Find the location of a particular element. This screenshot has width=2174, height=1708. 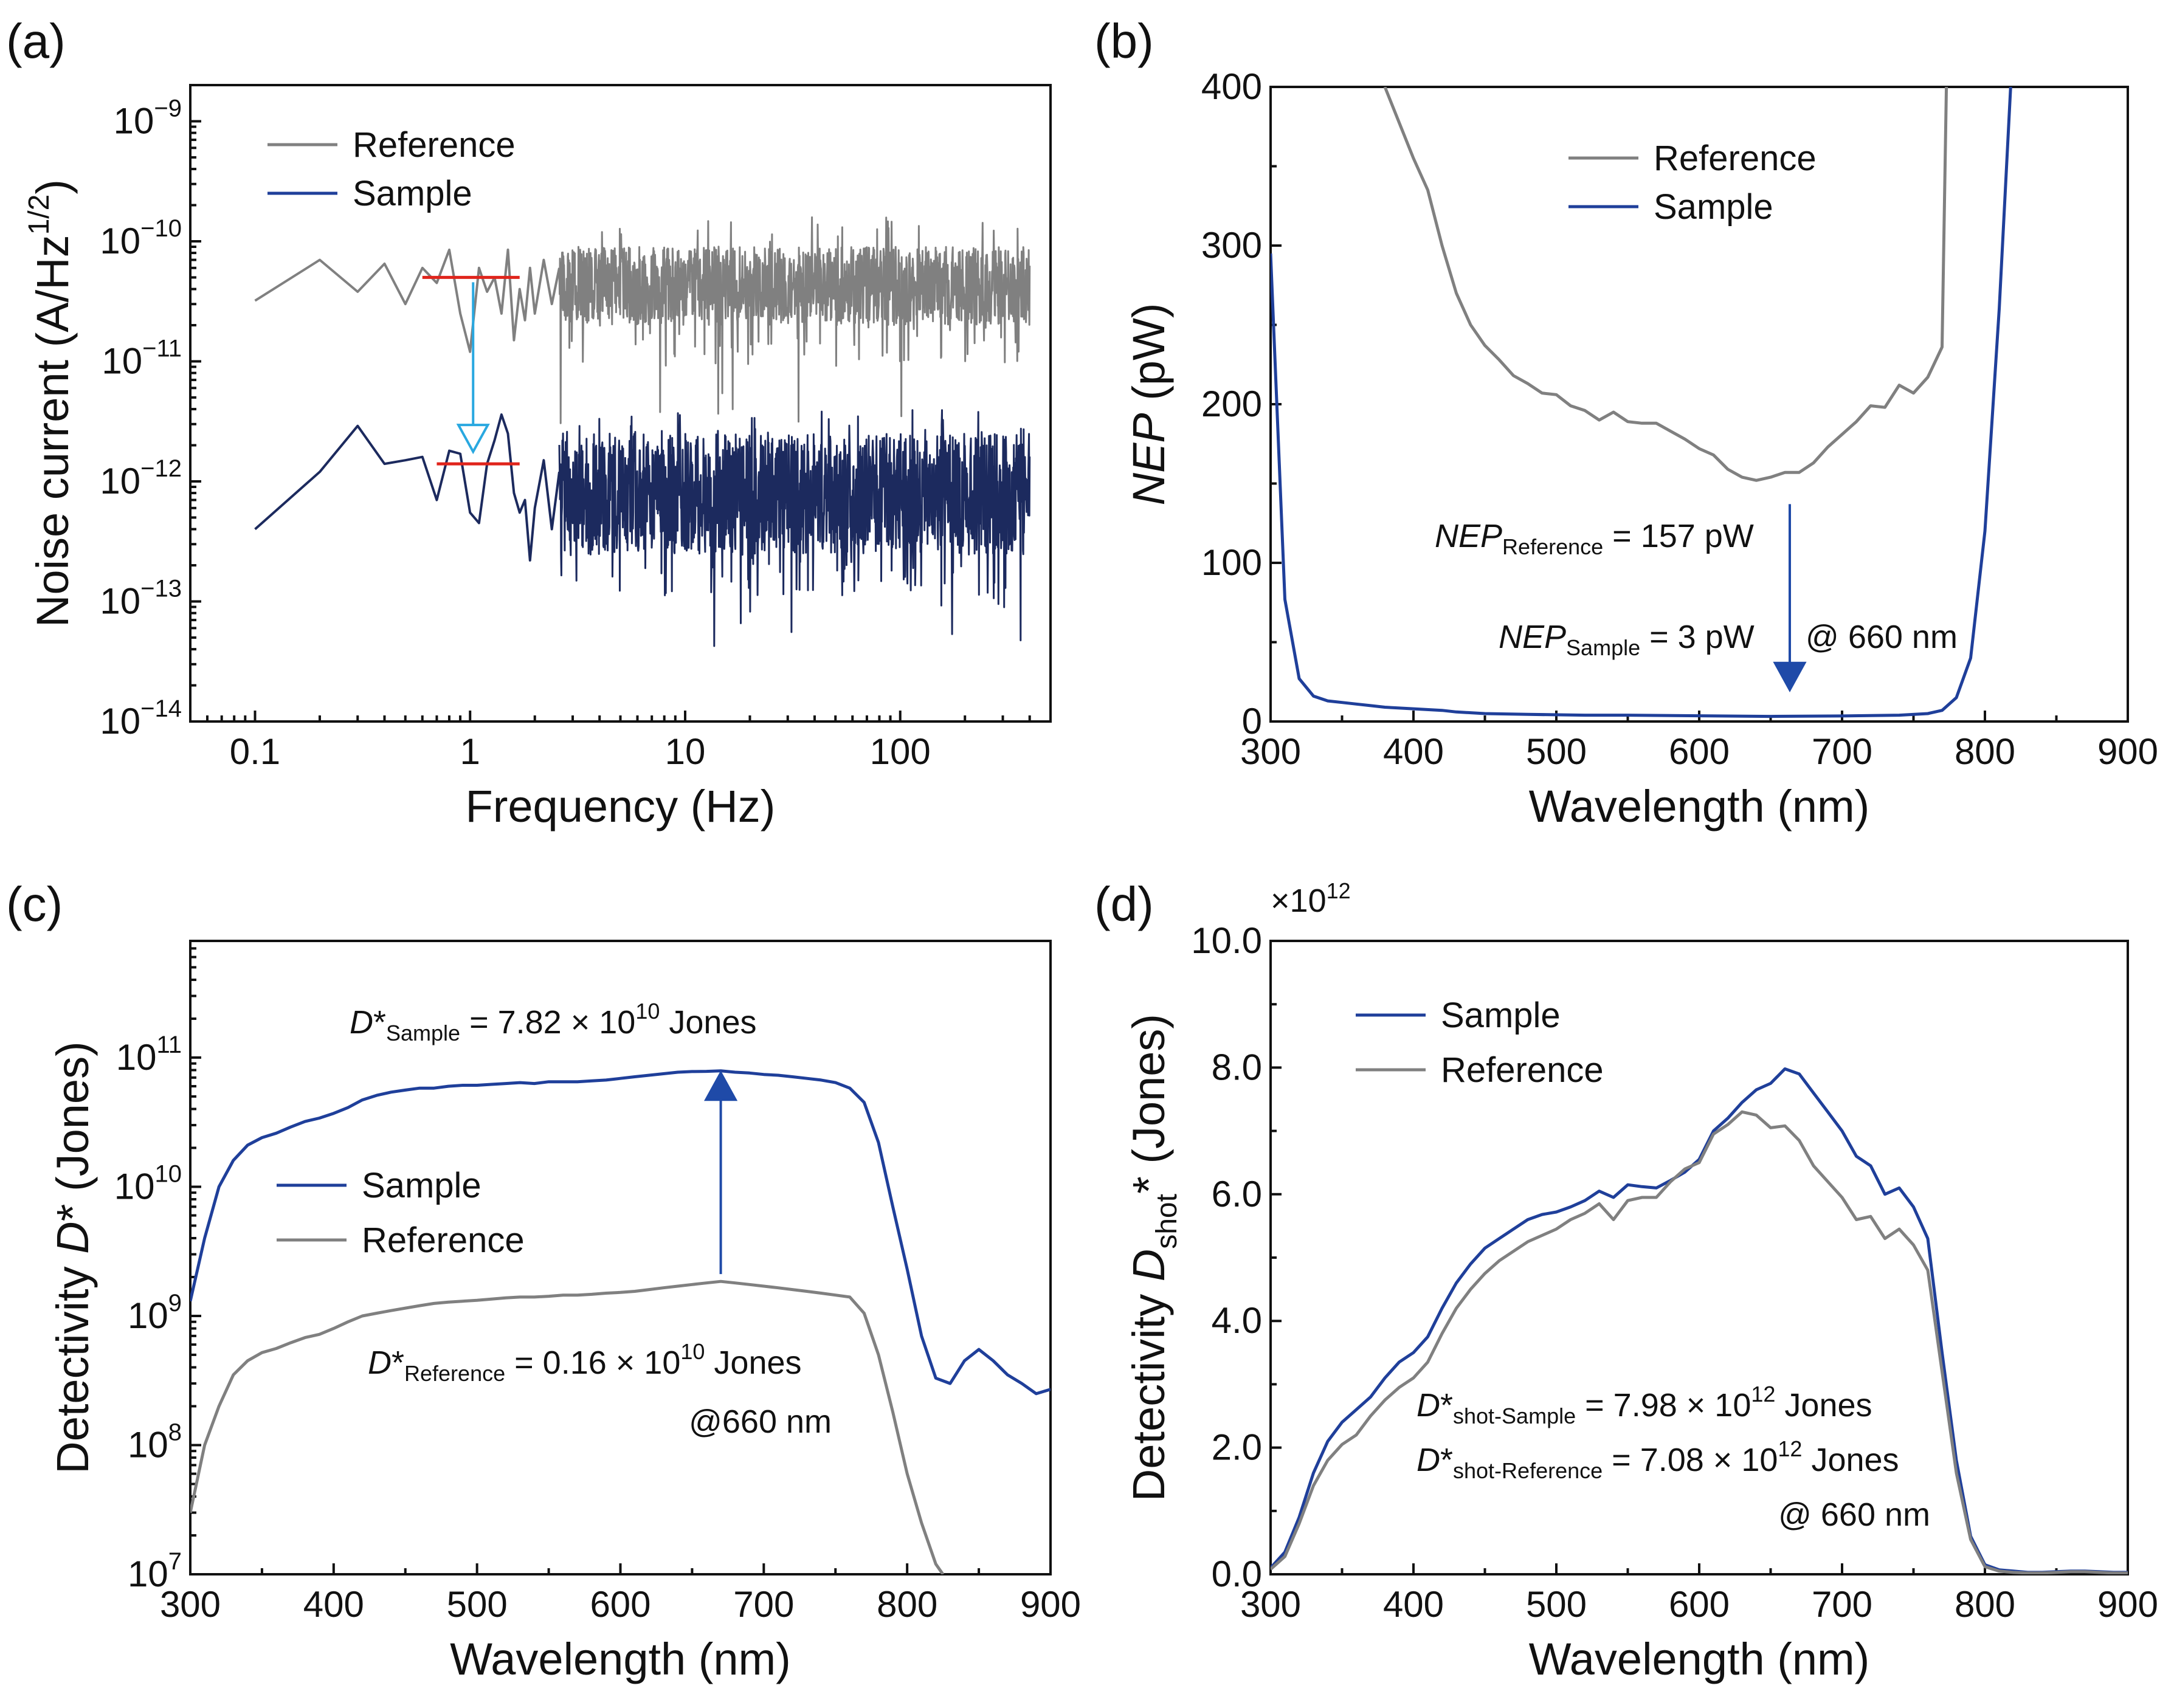

y-tick-label: 300 is located at coordinates (1231, 245).